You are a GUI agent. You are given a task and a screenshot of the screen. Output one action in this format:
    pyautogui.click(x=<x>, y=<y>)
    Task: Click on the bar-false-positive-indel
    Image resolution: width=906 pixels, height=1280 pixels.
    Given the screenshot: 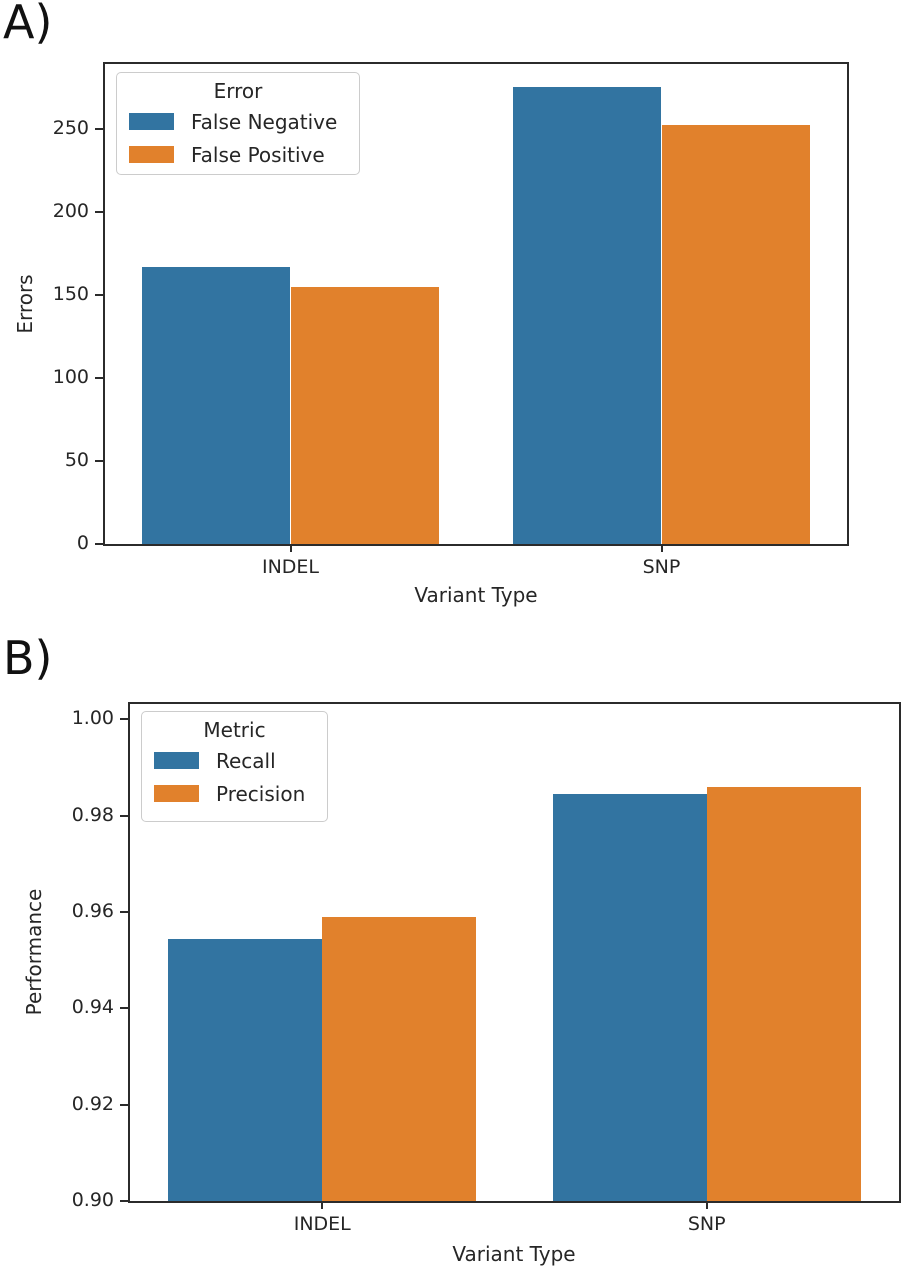 What is the action you would take?
    pyautogui.click(x=364, y=415)
    